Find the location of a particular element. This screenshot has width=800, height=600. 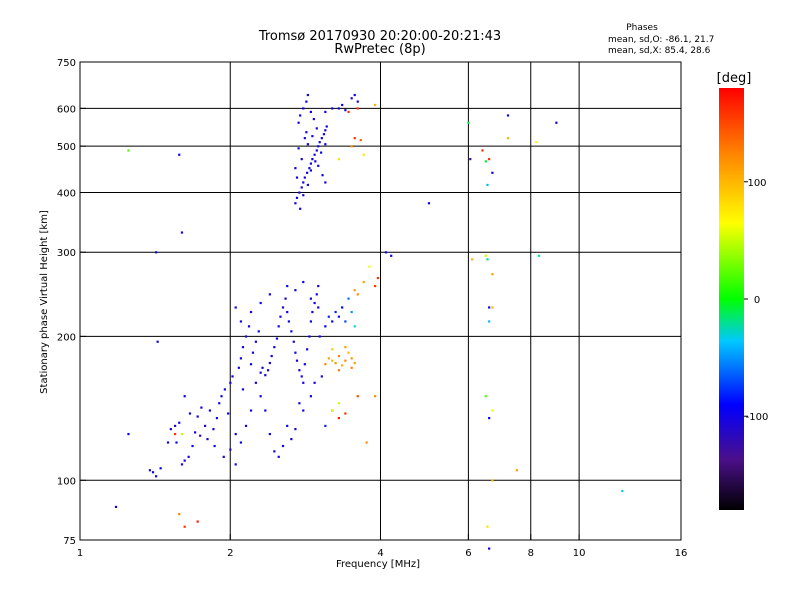

chart-title: Tromsø 20170930 20:20:00-20:21:43 is located at coordinates (379, 36).